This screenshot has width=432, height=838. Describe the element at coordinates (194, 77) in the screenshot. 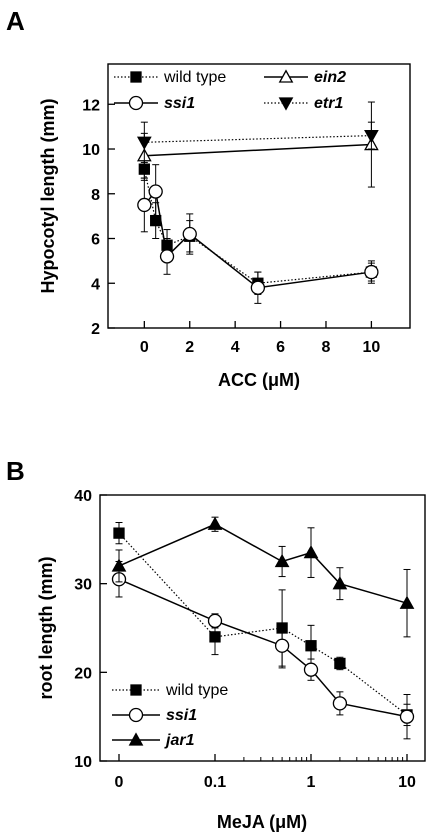

I see `panel-a-legend-wild-type-label: wild type` at that location.